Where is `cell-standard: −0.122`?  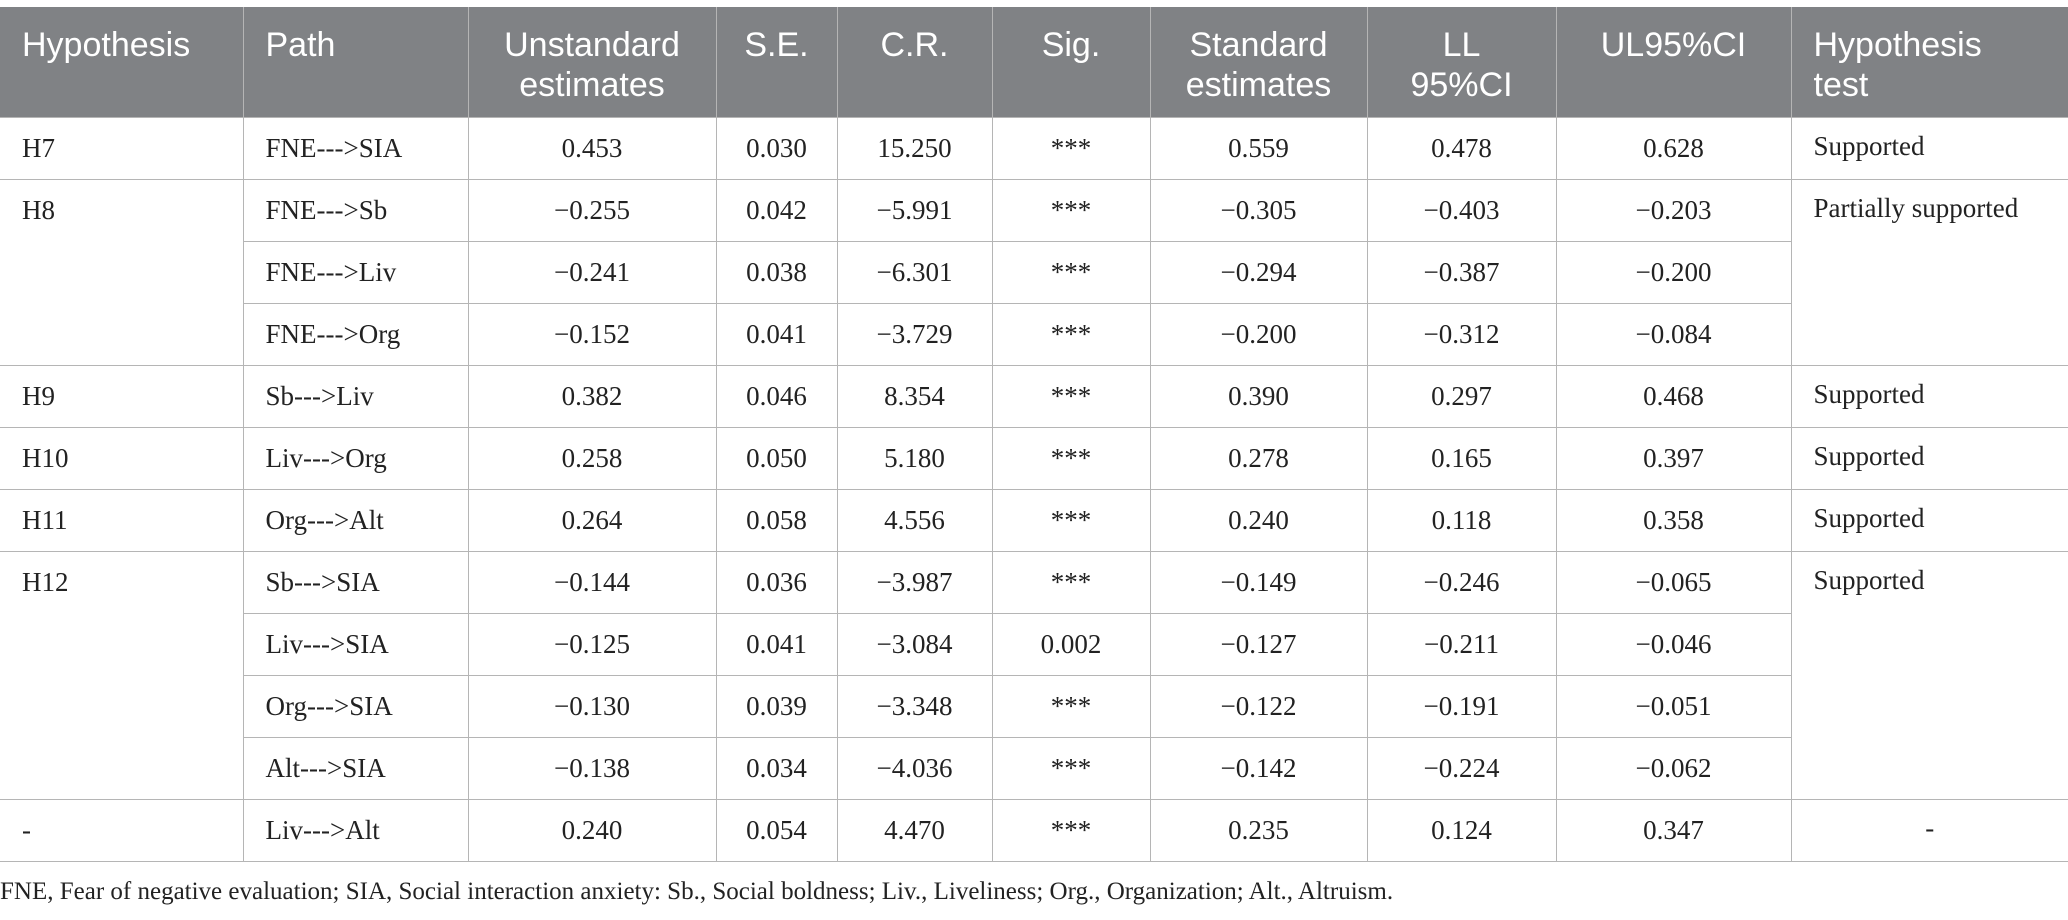 cell-standard: −0.122 is located at coordinates (1258, 706).